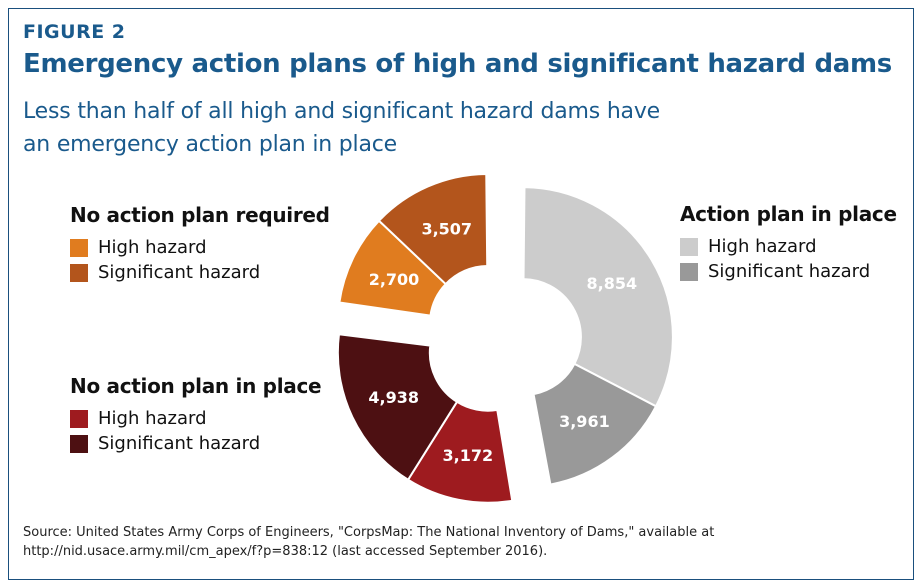 The width and height of the screenshot is (924, 588). I want to click on slice-value-label: 3,172, so click(468, 455).